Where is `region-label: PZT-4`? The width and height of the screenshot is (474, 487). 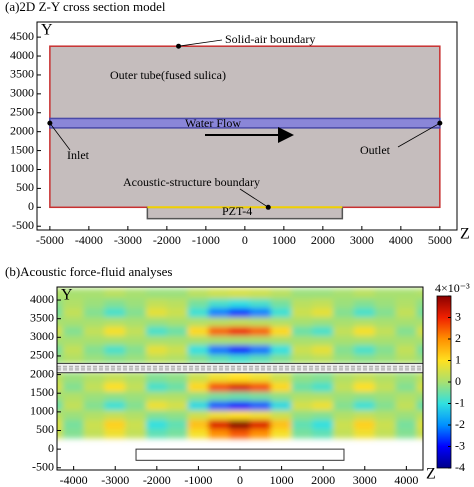 region-label: PZT-4 is located at coordinates (237, 211).